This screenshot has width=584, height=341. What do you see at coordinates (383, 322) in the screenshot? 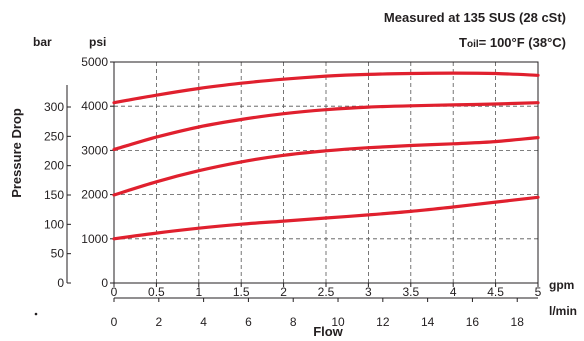
I see `lmin-tick-label: 12` at bounding box center [383, 322].